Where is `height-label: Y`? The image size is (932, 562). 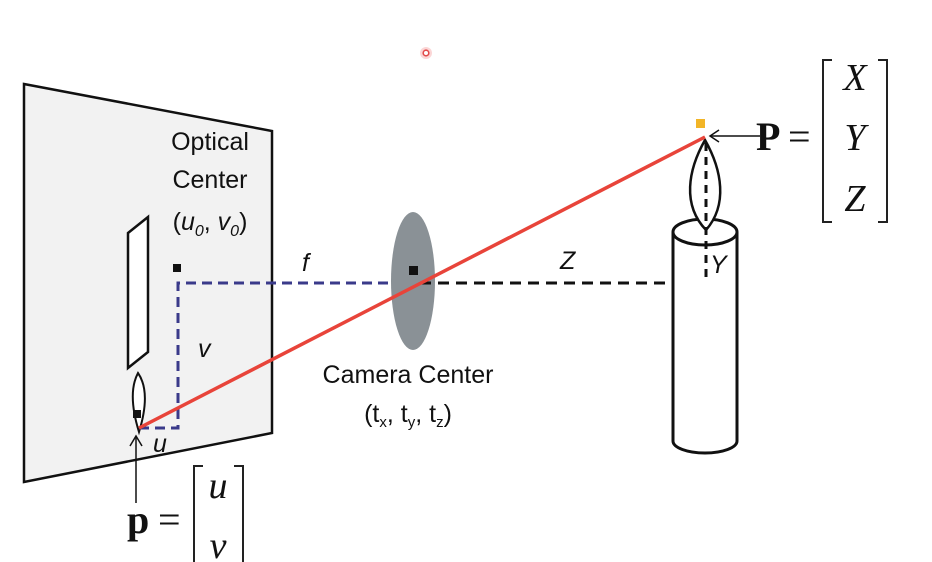
height-label: Y is located at coordinates (719, 265).